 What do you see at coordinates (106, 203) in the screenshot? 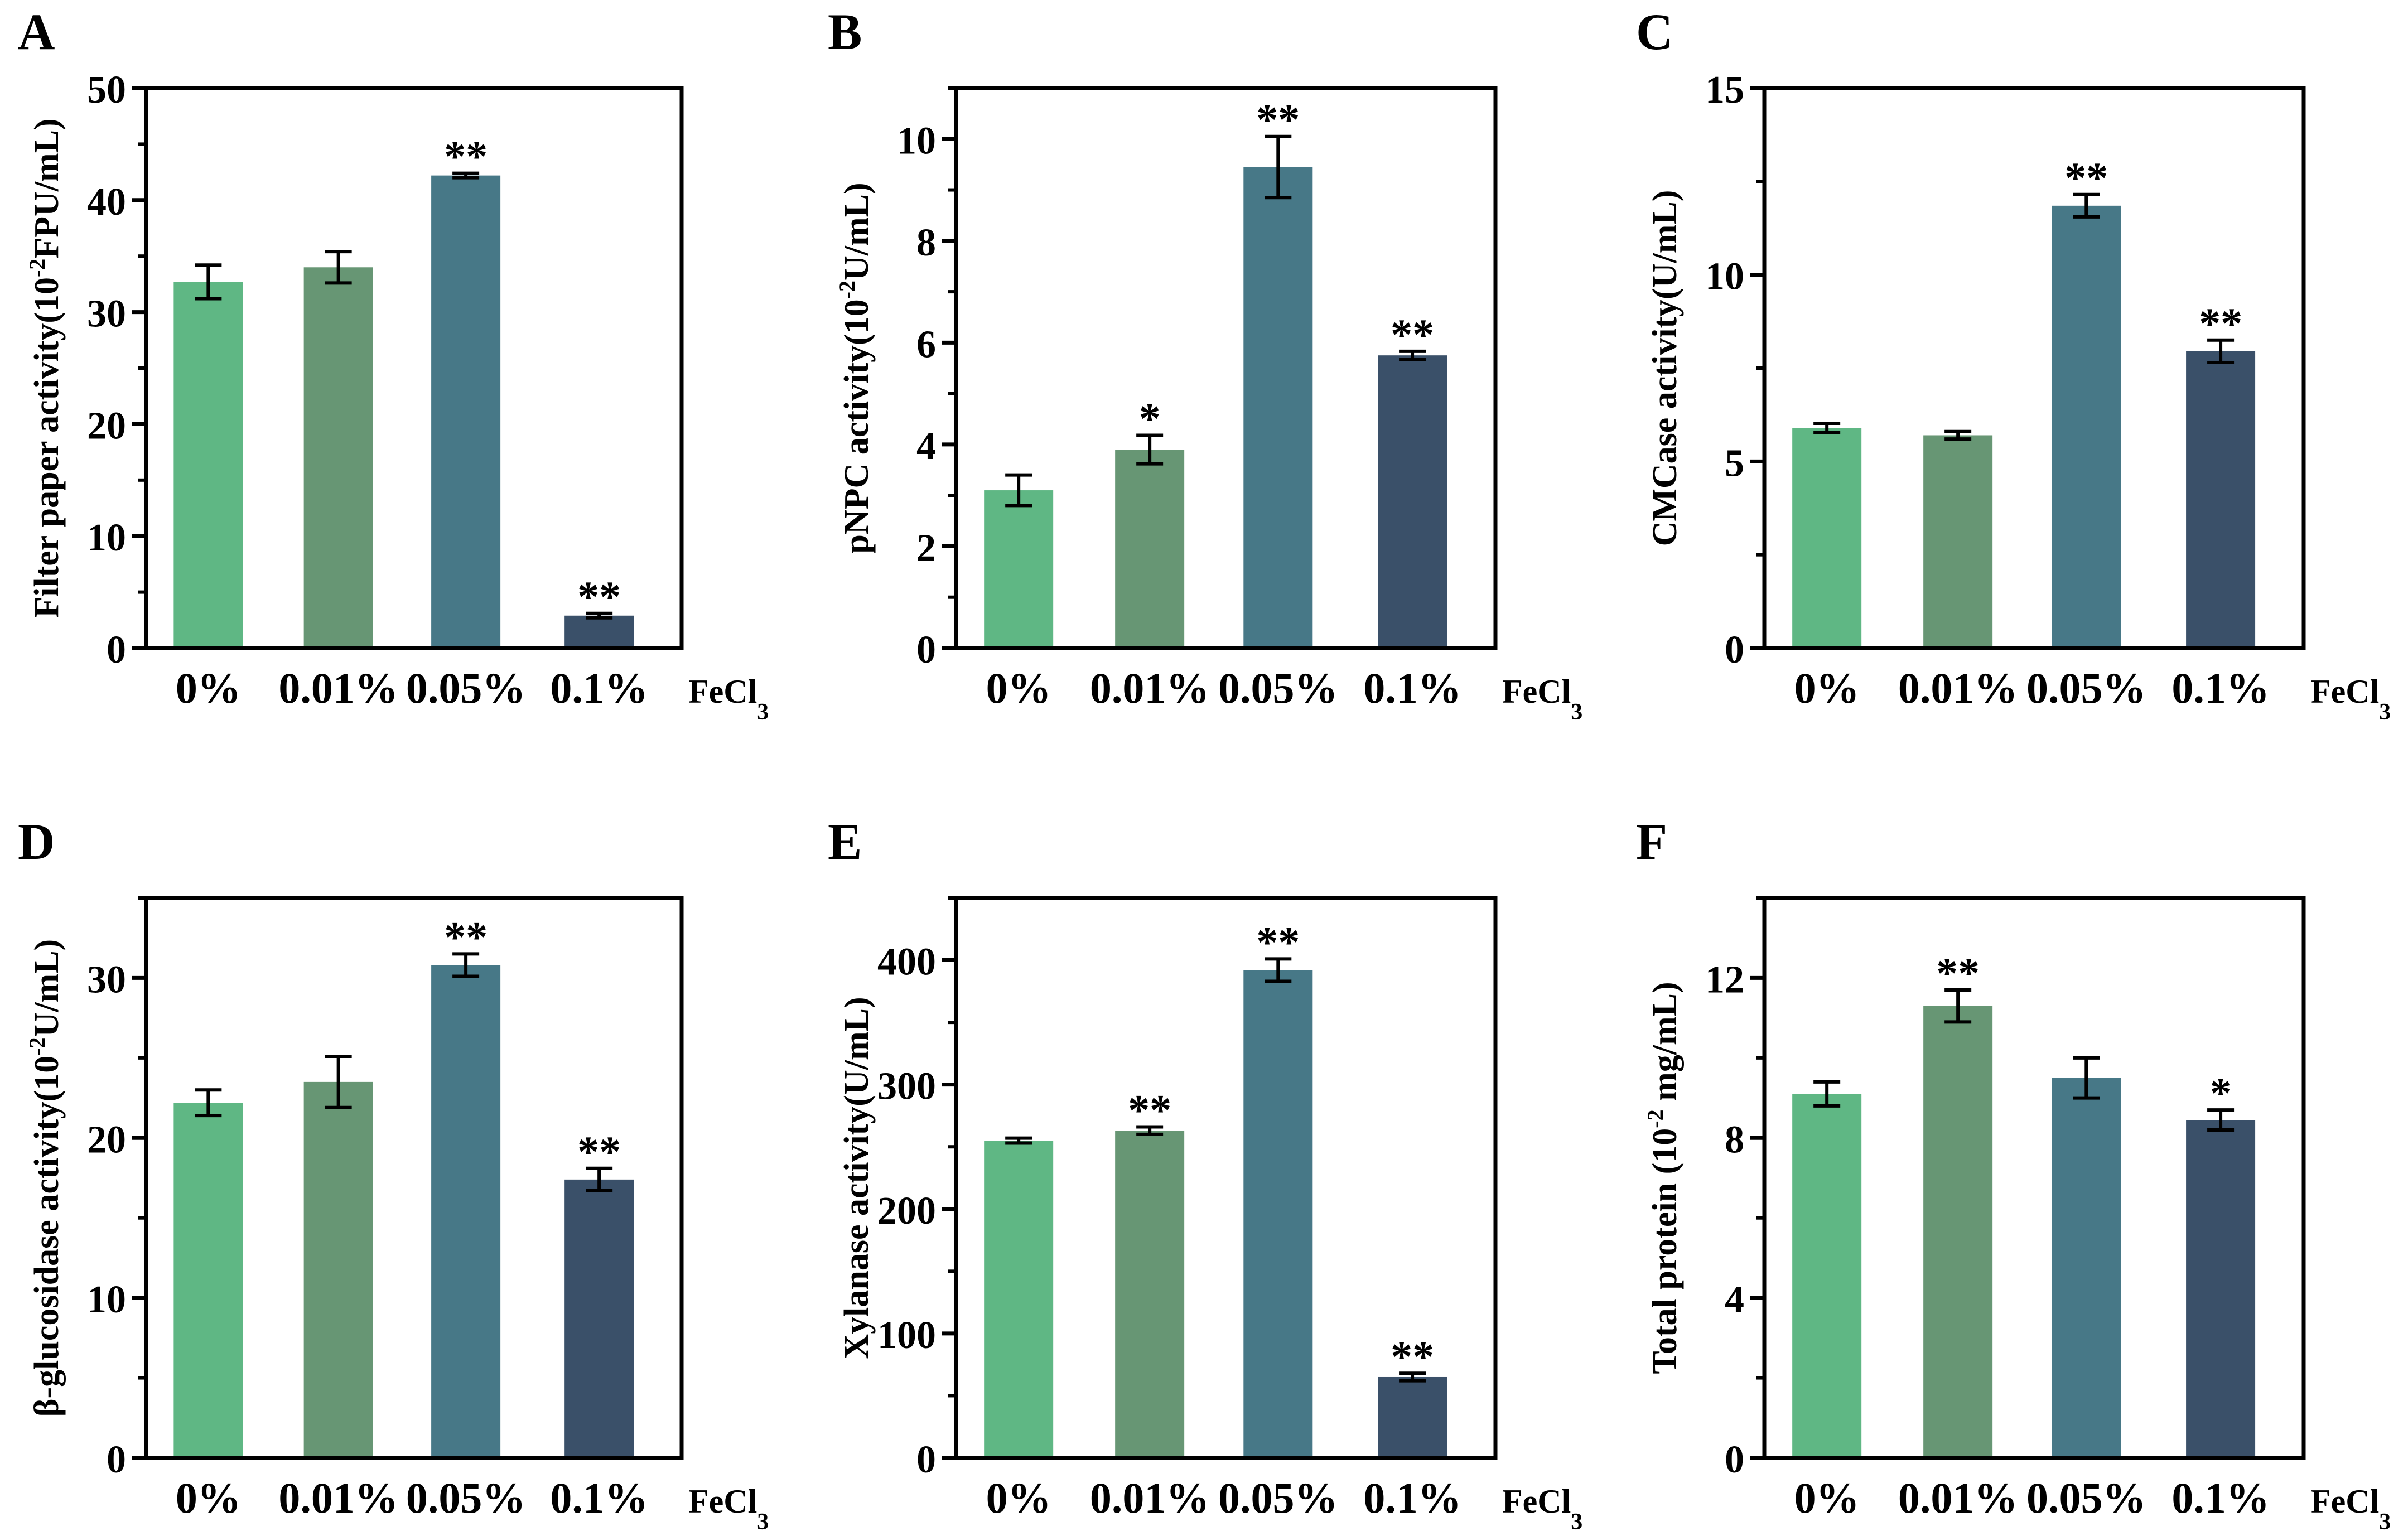
I see `y-tick-label: 40` at bounding box center [106, 203].